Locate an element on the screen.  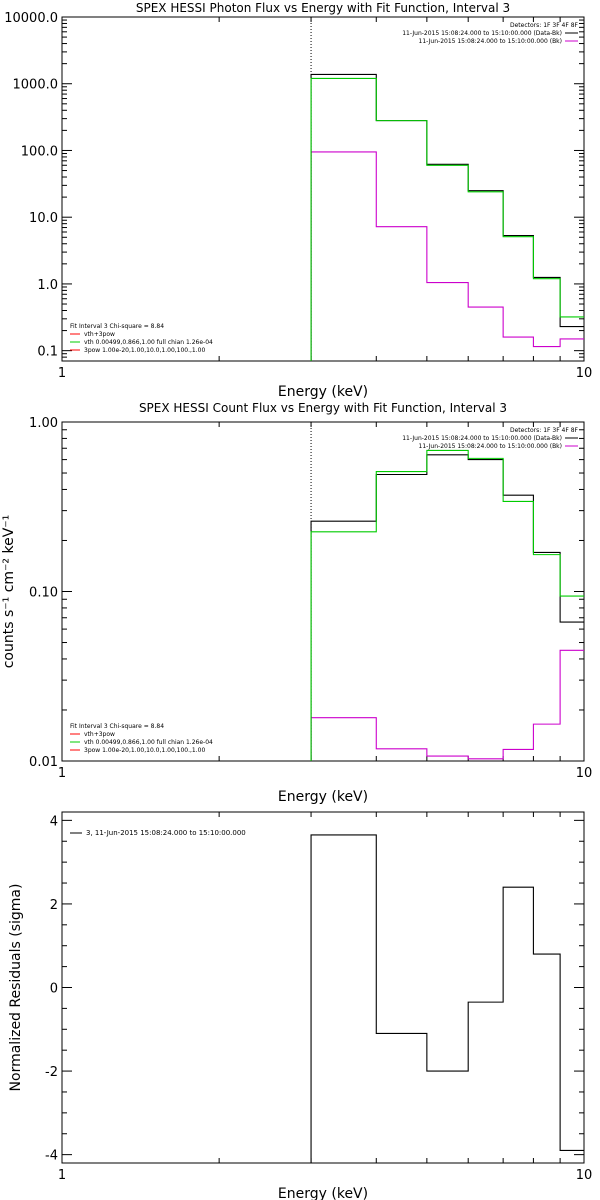
y-tick-label: 10.0 is located at coordinates (43, 218).